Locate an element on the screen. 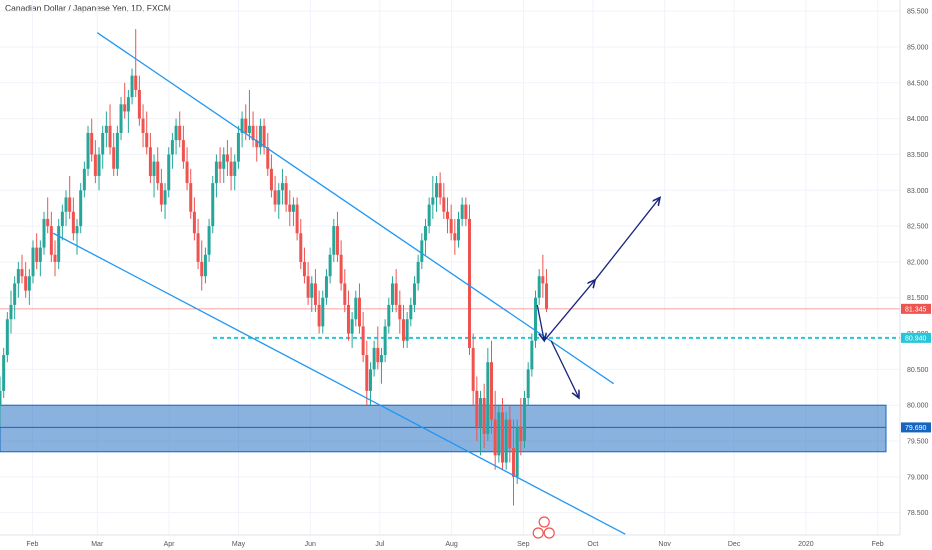  price-tick-label: 83.500 is located at coordinates (918, 155).